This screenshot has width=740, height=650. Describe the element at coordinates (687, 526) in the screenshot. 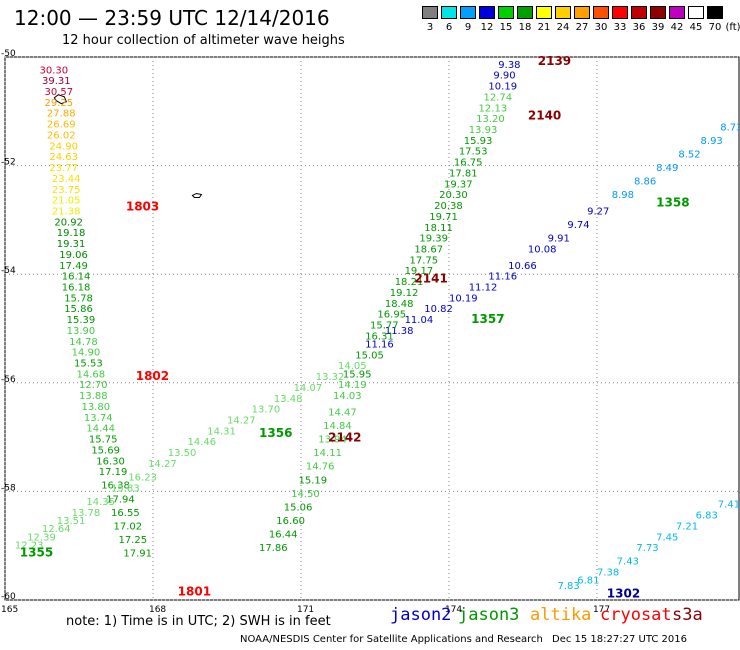

I see `swh-value: 7.21` at that location.